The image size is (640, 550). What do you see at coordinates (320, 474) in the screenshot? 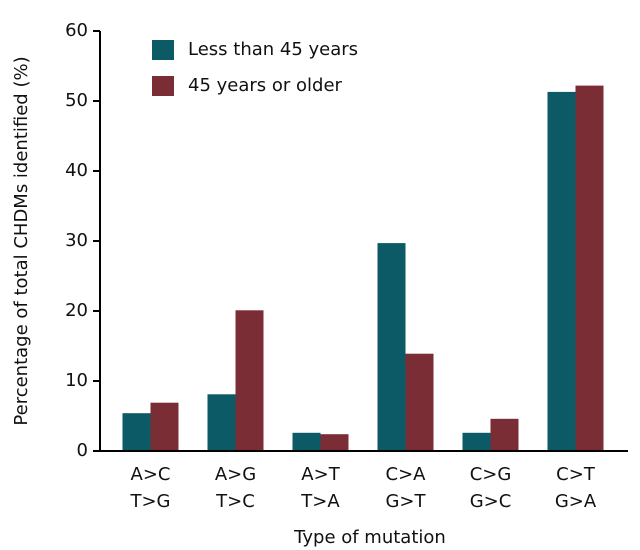
I see `x-tick-label: A>T` at bounding box center [320, 474].